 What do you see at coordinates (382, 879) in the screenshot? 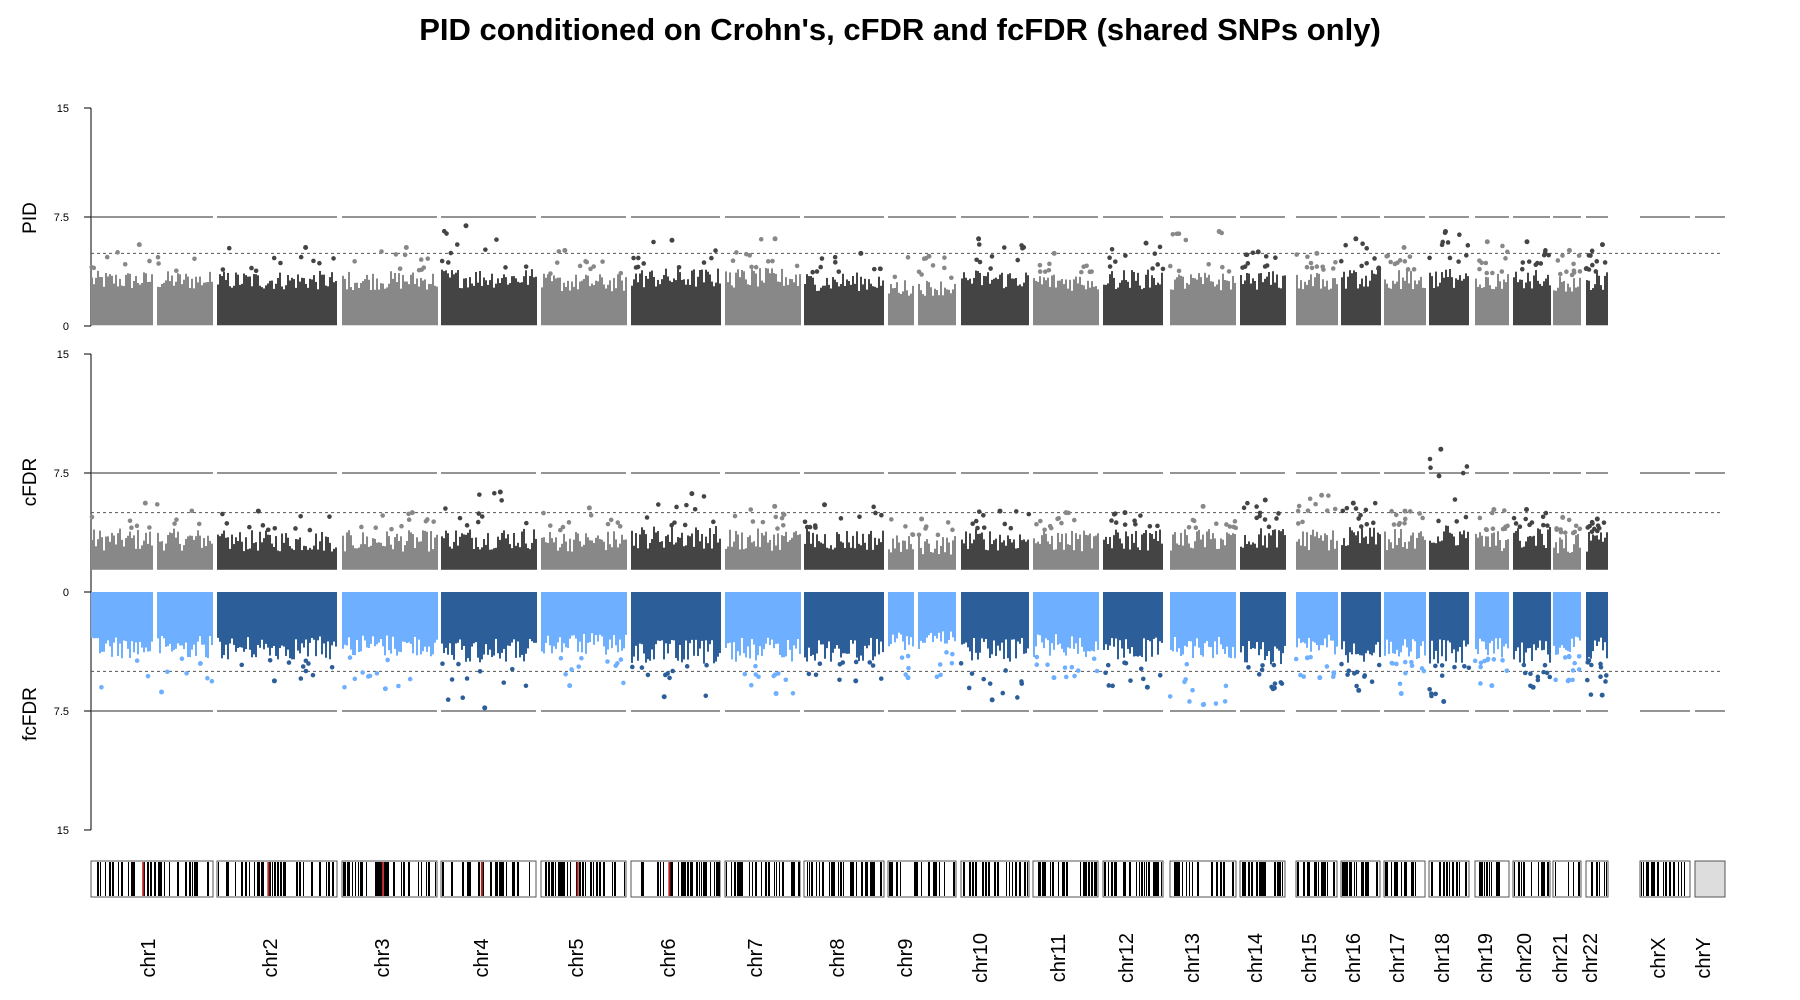
I see `ideogram-centromere` at bounding box center [382, 879].